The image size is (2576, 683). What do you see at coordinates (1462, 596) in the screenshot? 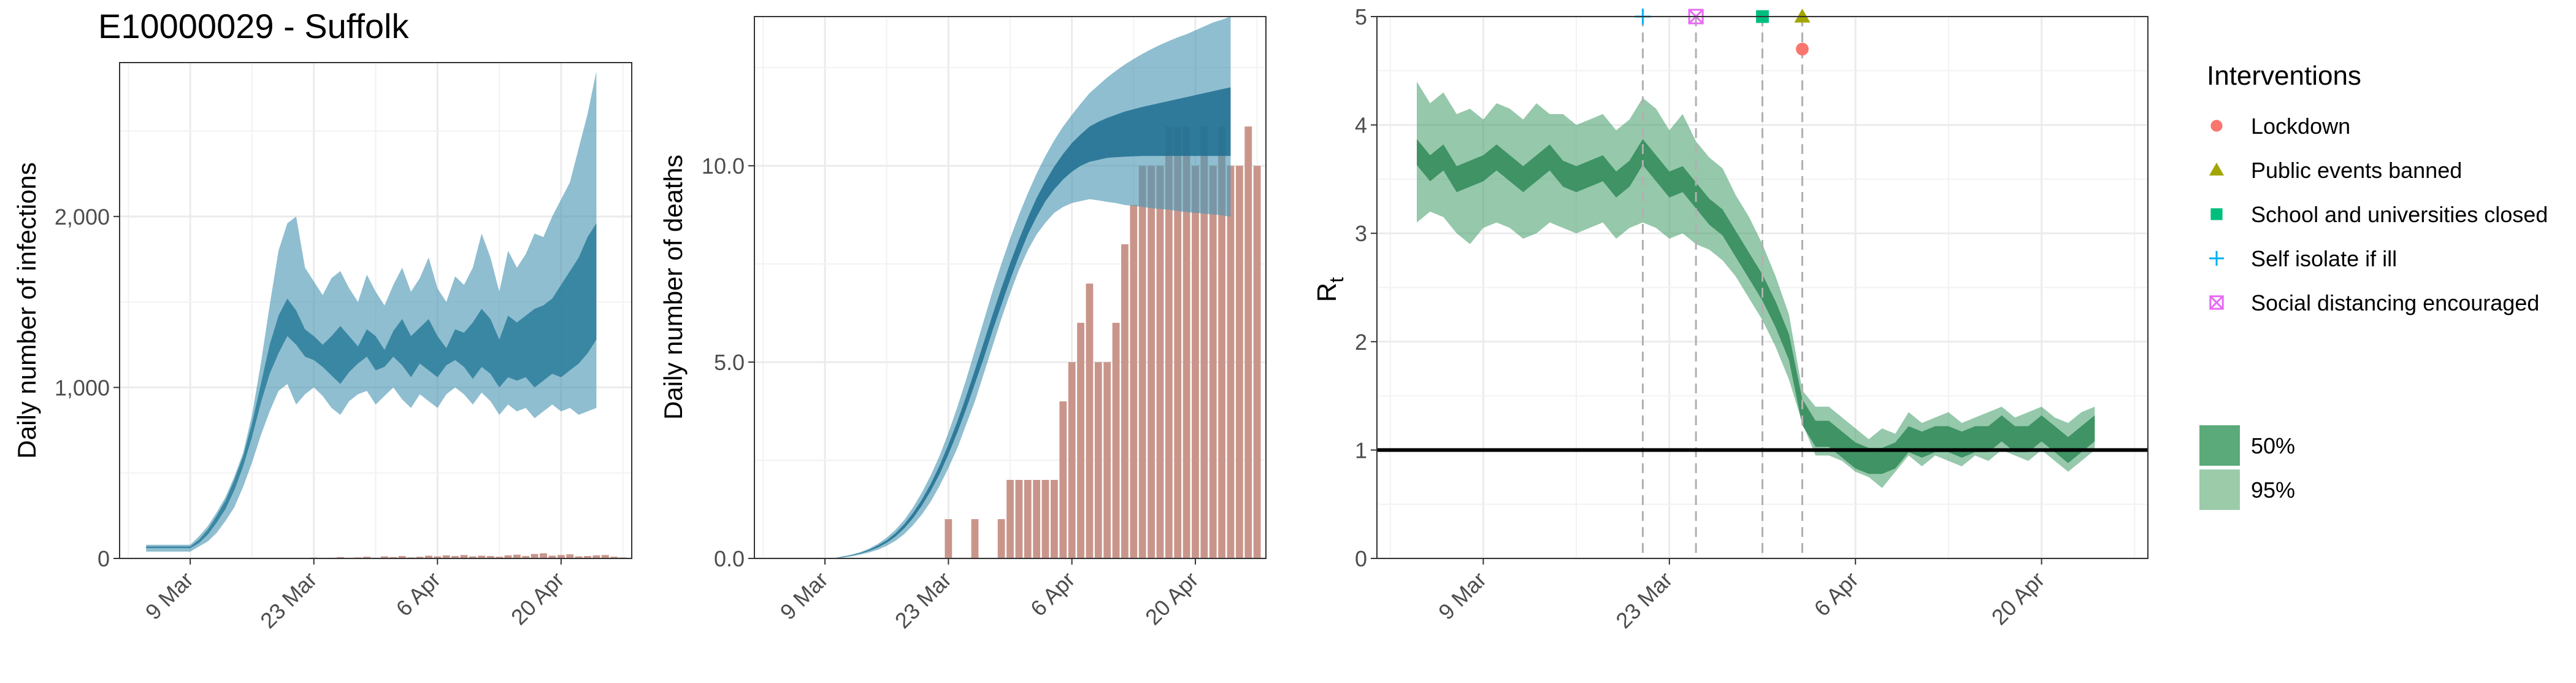
I see `rt-x-tick-label: 9 Mar` at bounding box center [1462, 596].